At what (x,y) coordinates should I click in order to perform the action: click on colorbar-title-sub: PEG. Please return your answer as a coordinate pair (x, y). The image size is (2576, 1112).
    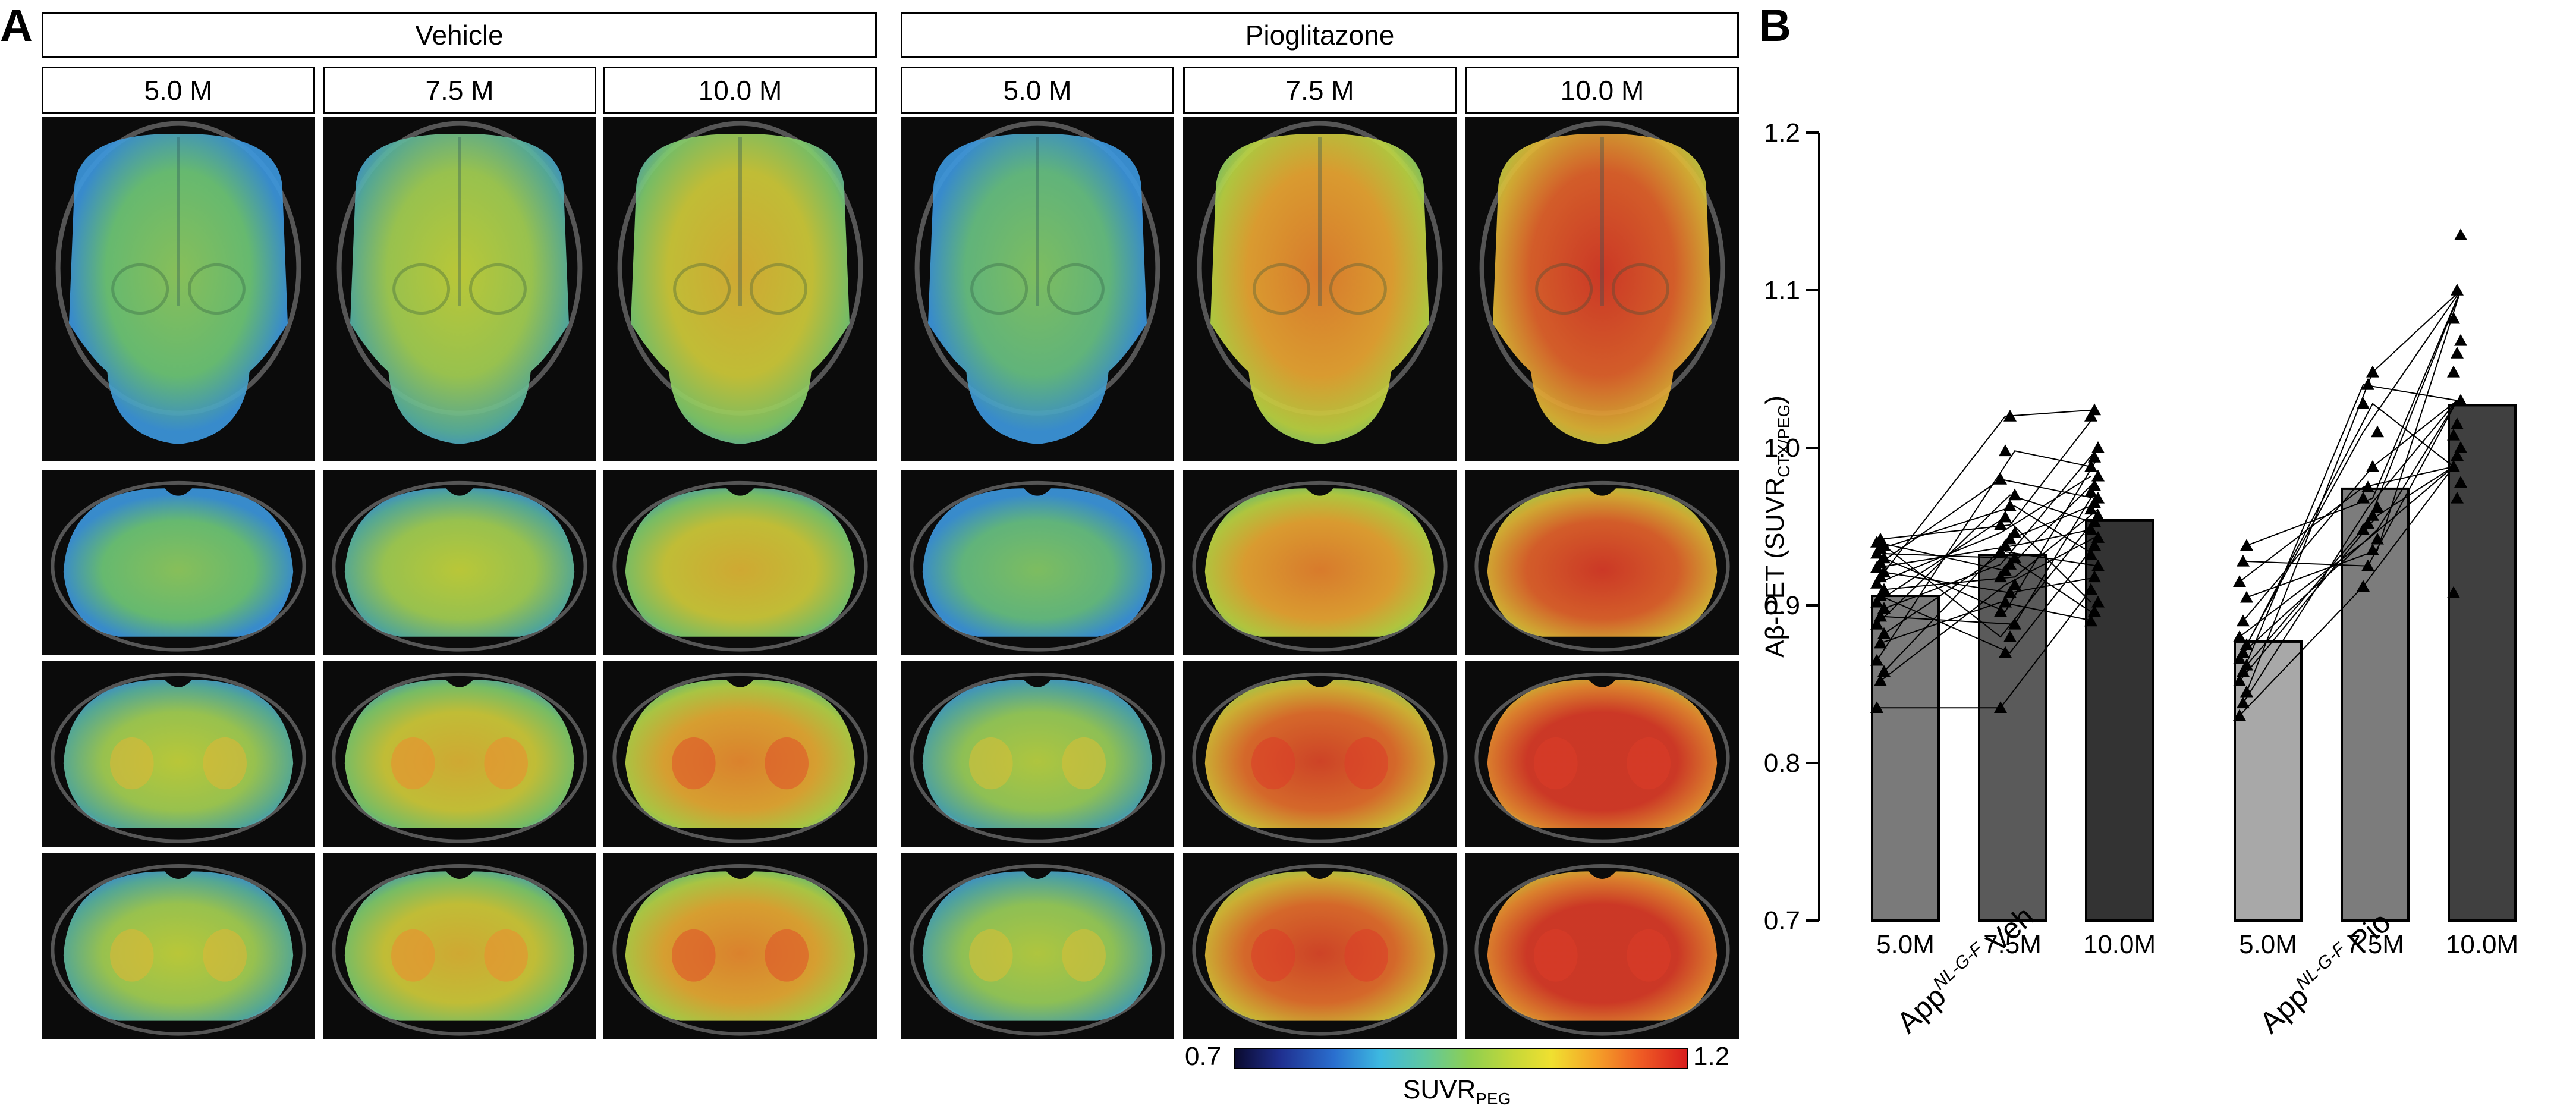
    Looking at the image, I should click on (1493, 1098).